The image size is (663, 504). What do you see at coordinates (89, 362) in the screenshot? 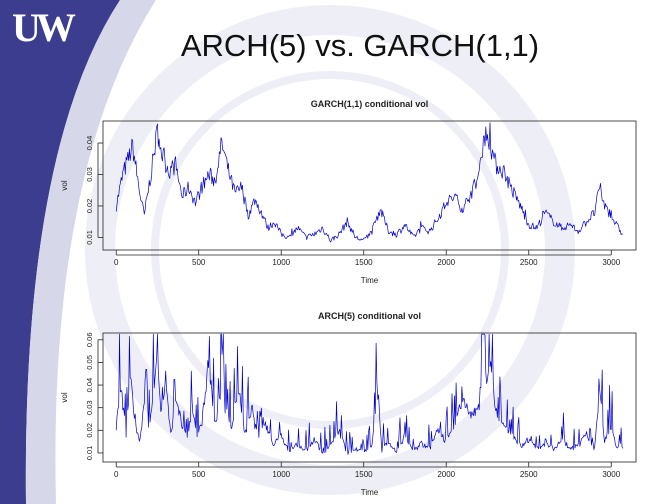
I see `y-tick-label: 0.05` at bounding box center [89, 362].